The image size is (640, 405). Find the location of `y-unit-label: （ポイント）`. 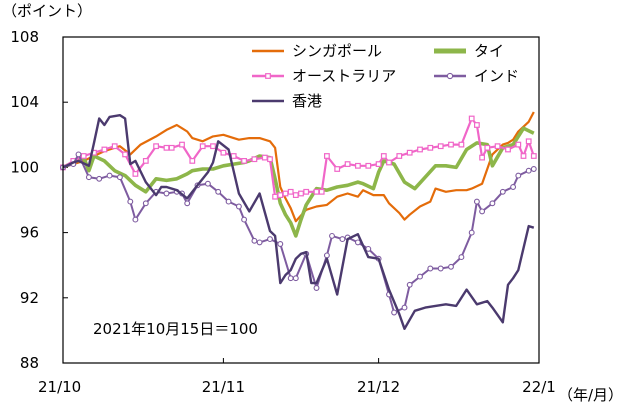

y-unit-label: （ポイント） is located at coordinates (47, 11).